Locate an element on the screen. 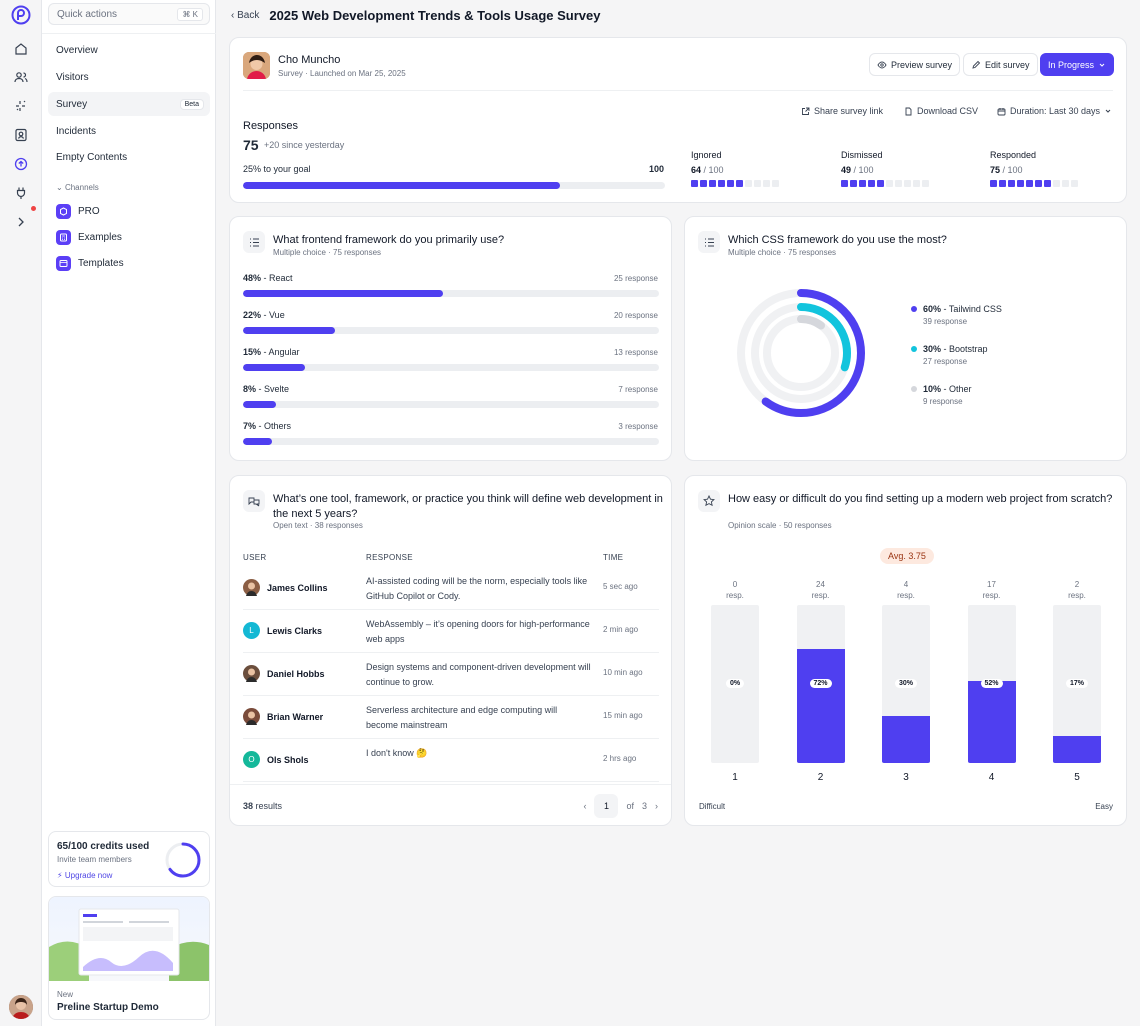  column-user: USER is located at coordinates (255, 557).